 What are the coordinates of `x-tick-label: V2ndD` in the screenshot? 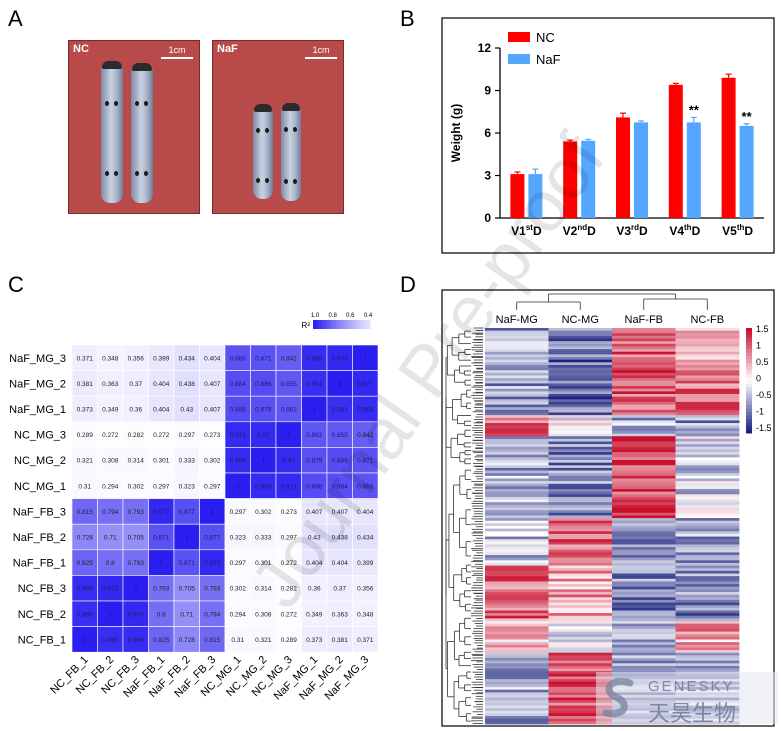 It's located at (579, 230).